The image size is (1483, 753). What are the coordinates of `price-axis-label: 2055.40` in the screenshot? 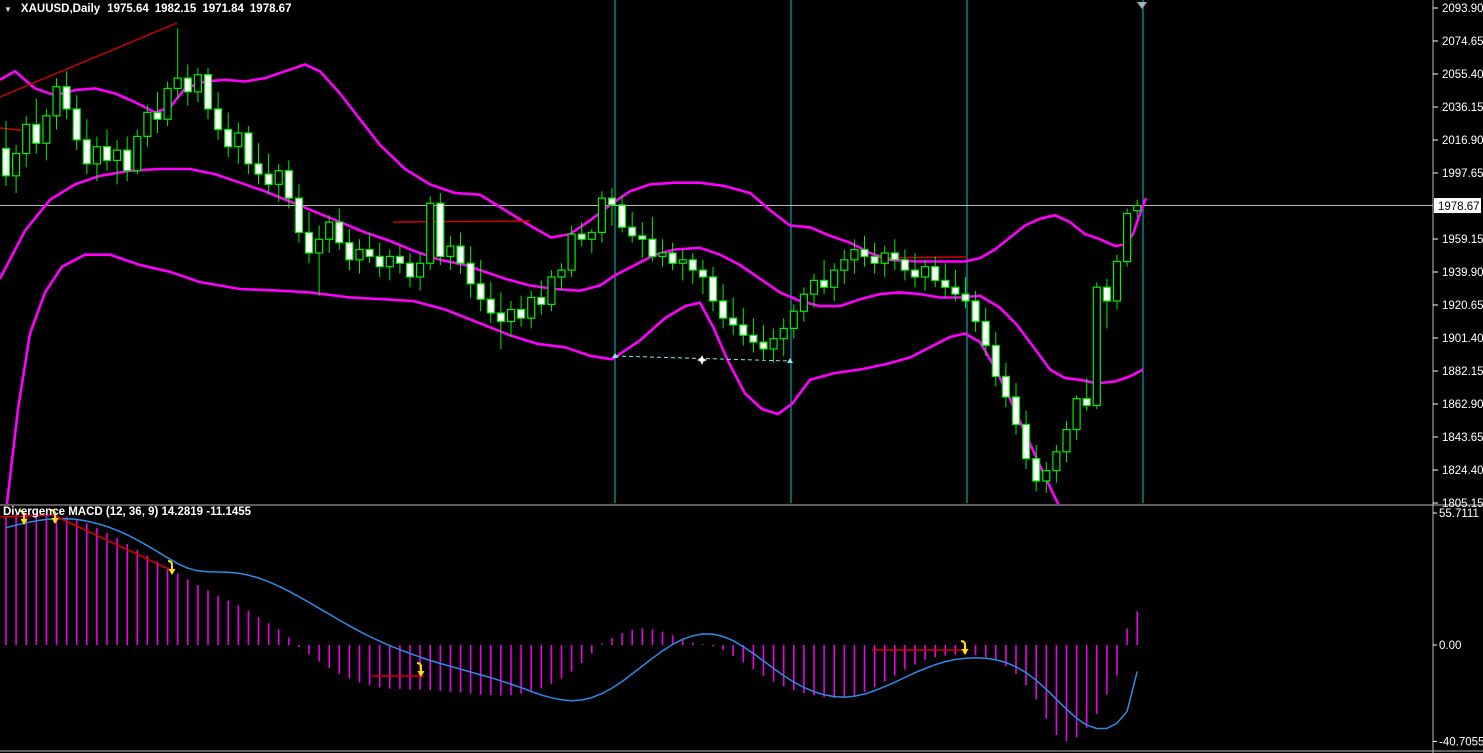 It's located at (1462, 75).